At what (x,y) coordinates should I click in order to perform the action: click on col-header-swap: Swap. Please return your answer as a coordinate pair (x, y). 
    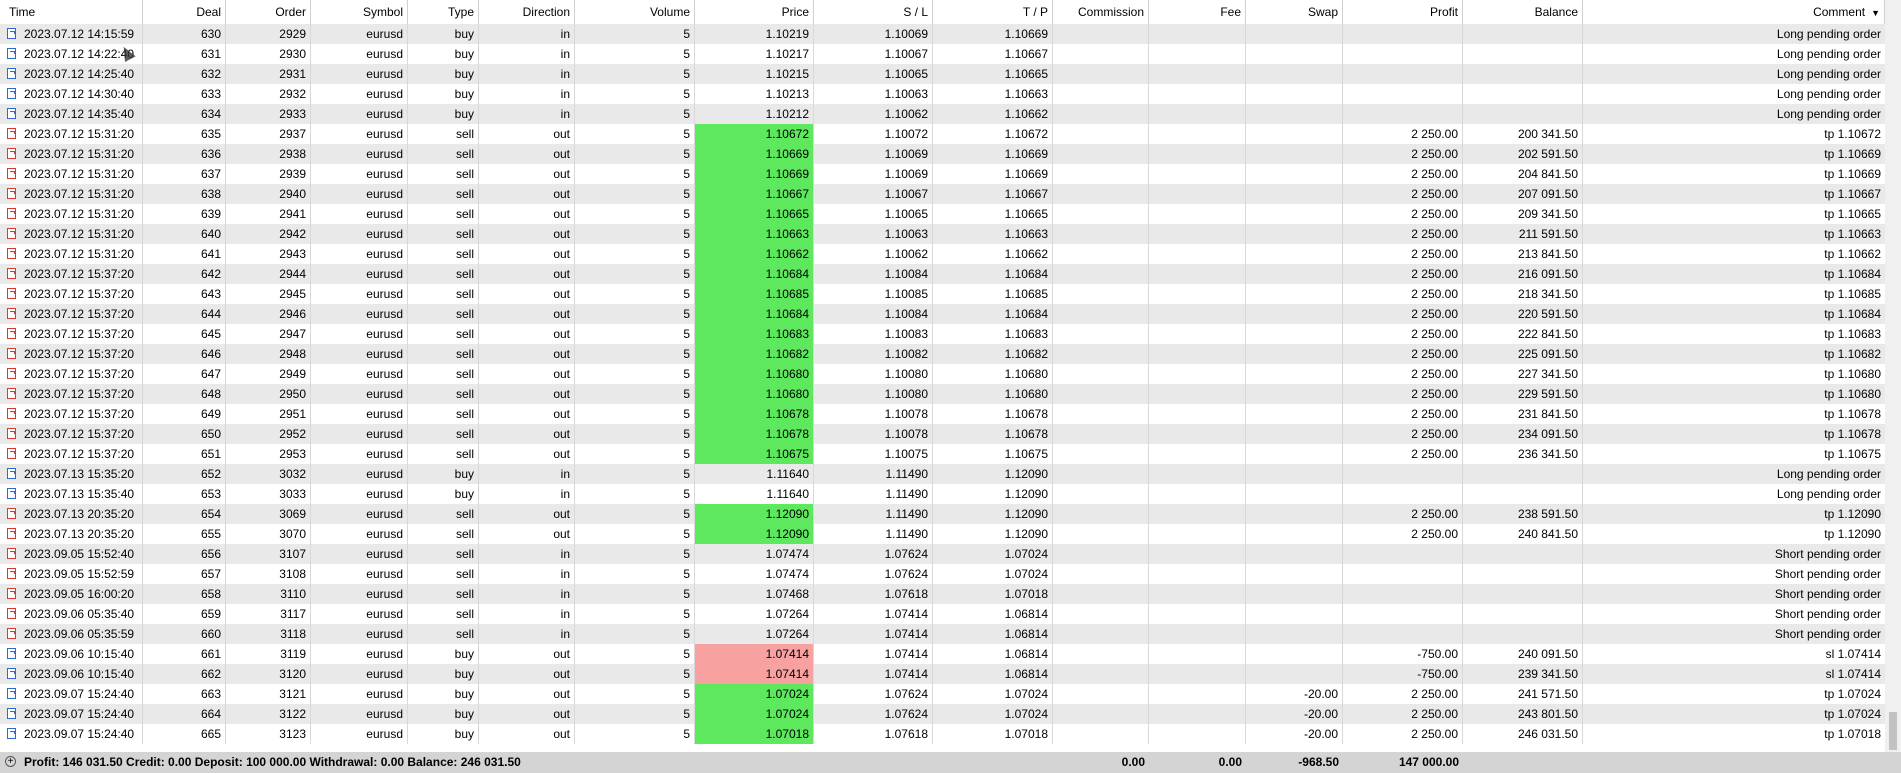
    Looking at the image, I should click on (1294, 12).